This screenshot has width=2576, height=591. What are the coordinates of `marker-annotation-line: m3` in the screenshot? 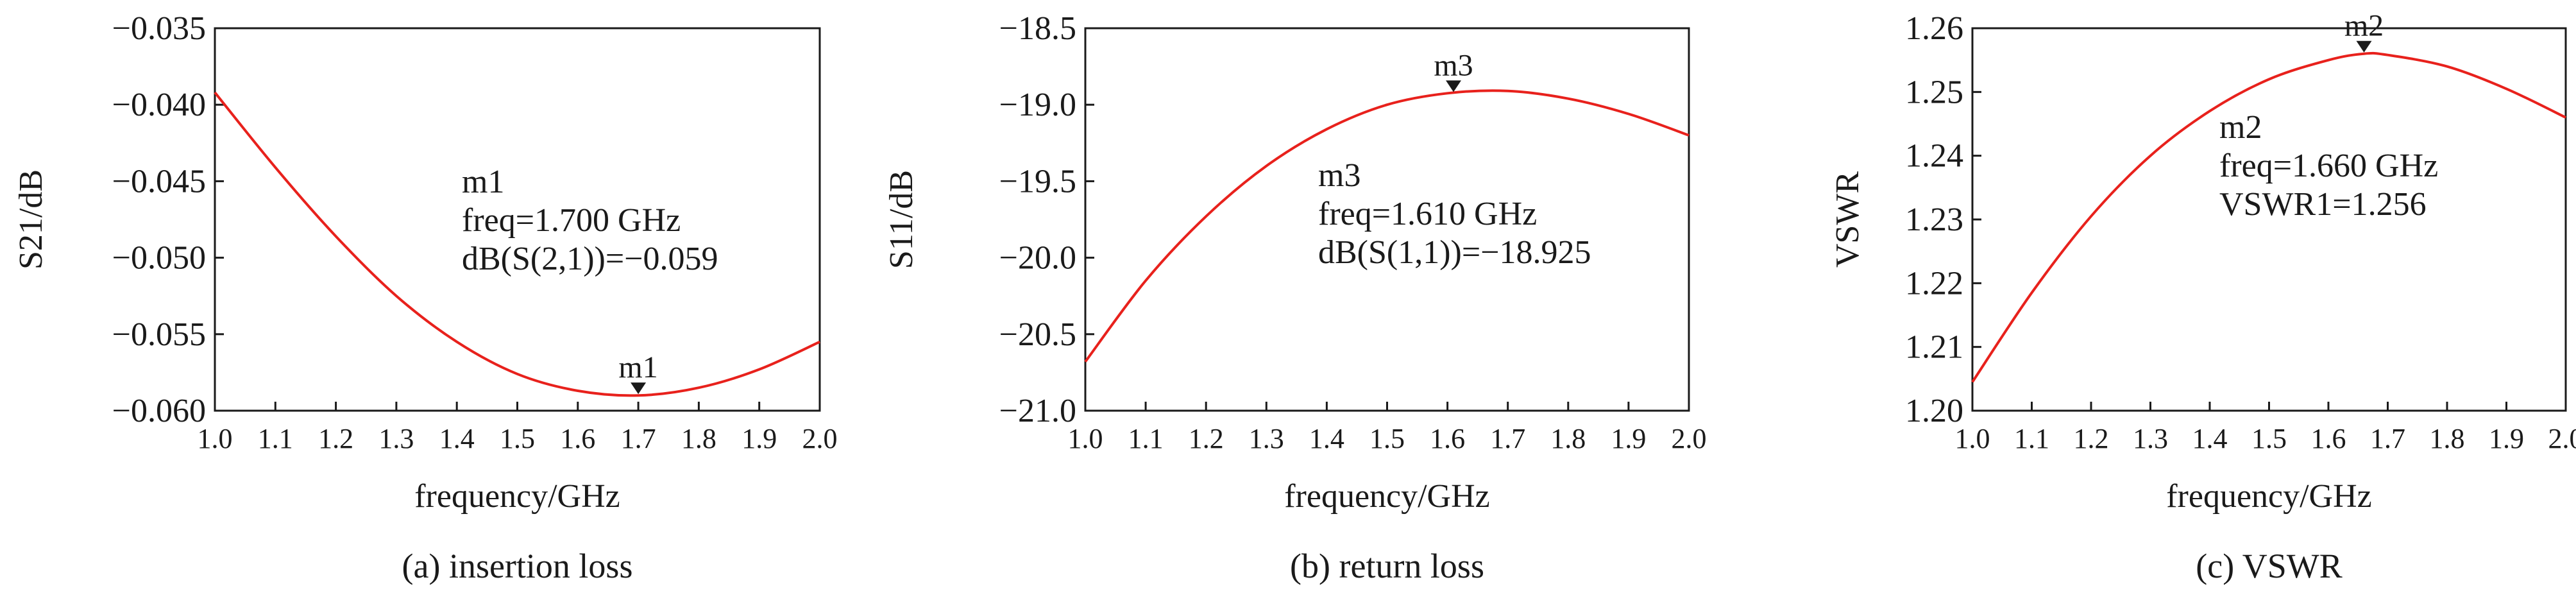 It's located at (1339, 175).